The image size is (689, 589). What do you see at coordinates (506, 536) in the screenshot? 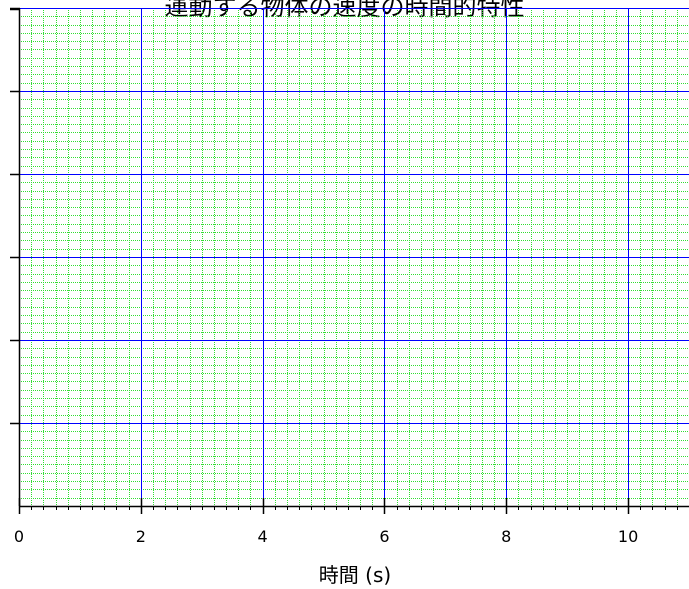
I see `x-tick-label: 8` at bounding box center [506, 536].